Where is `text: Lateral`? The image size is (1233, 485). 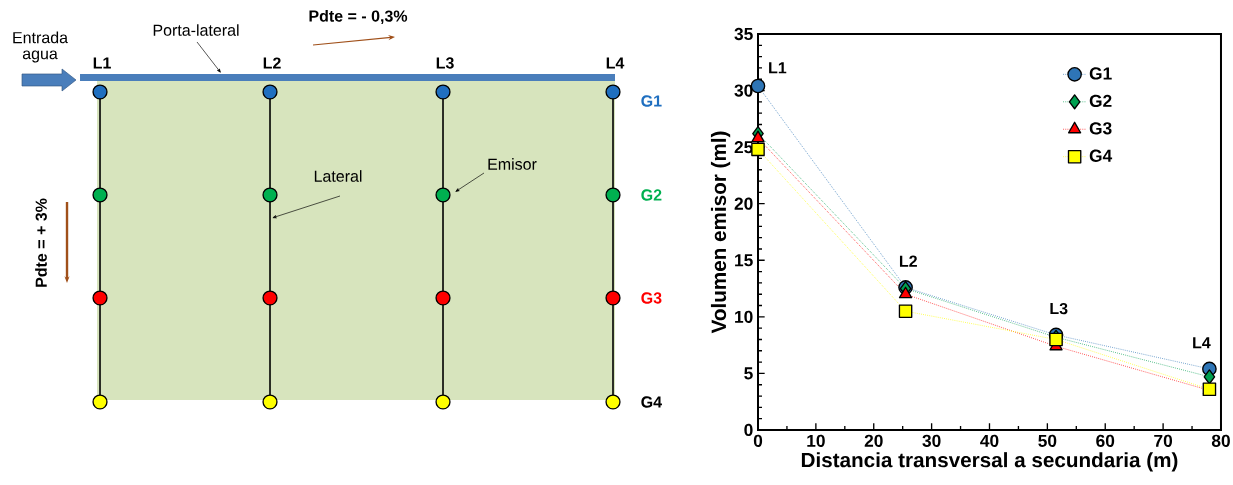
text: Lateral is located at coordinates (338, 176).